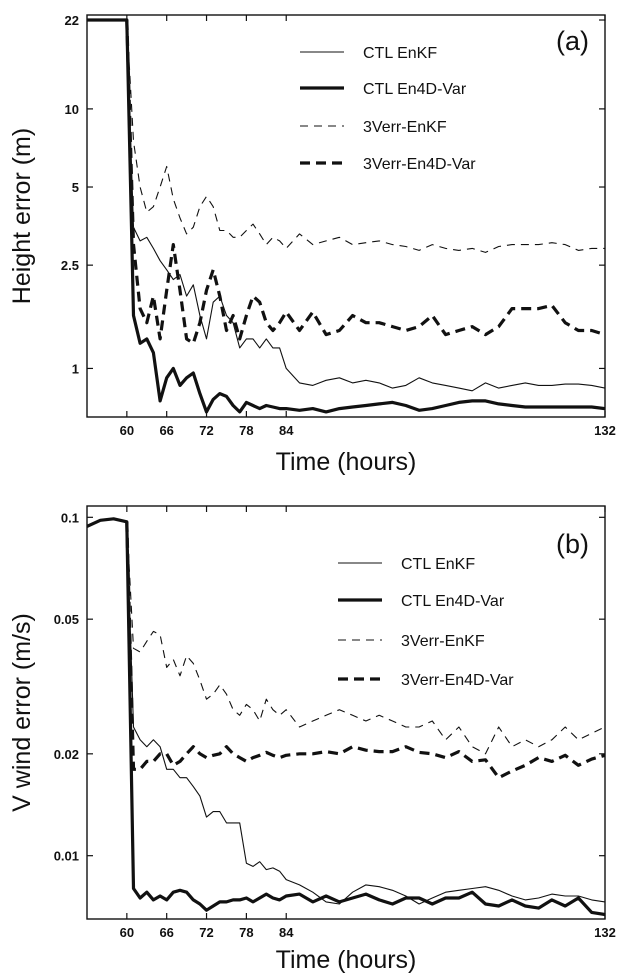 This screenshot has height=976, width=618. What do you see at coordinates (572, 41) in the screenshot?
I see `panel-label: (a)` at bounding box center [572, 41].